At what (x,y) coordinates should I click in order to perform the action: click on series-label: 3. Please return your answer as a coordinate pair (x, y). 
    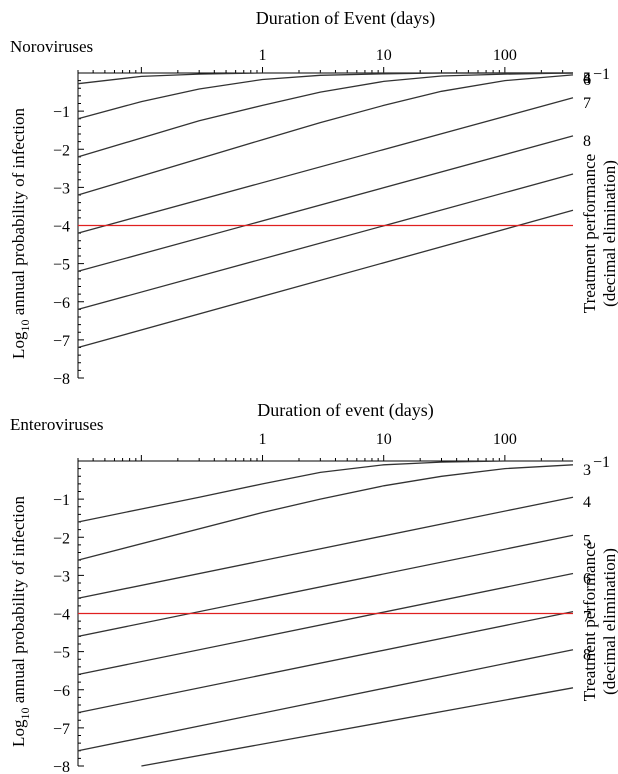
    Looking at the image, I should click on (587, 470).